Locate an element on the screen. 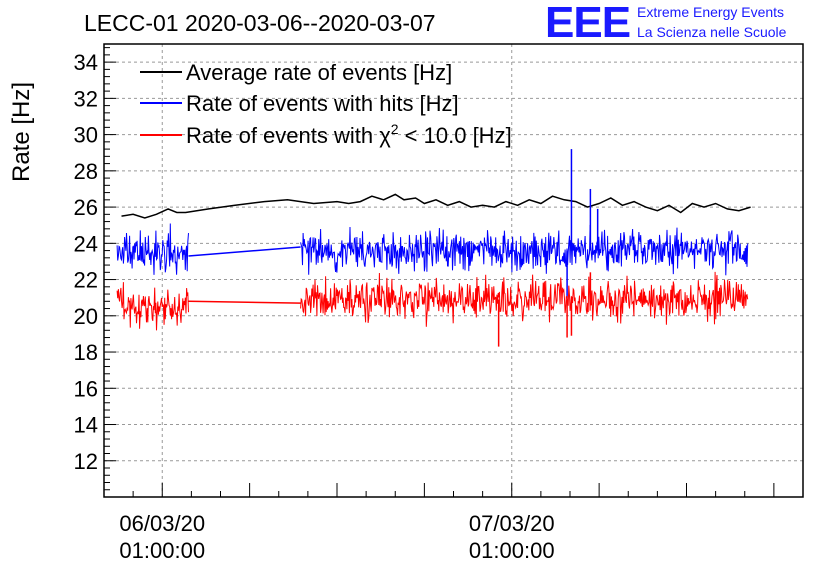 The width and height of the screenshot is (836, 572). y-tick-label: 12 is located at coordinates (86, 461).